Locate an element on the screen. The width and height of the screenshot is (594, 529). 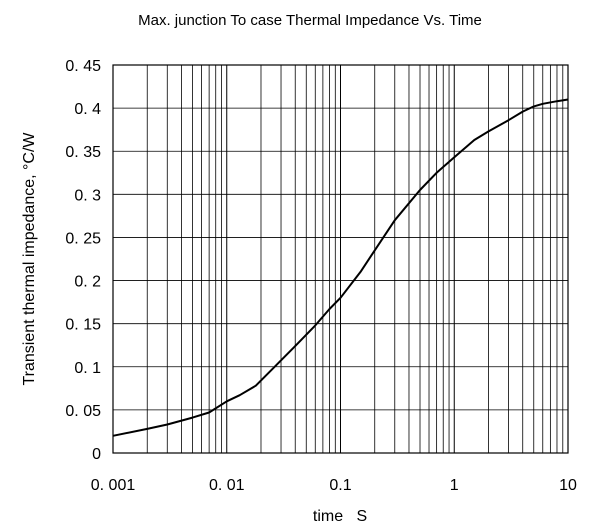
y-tick-label: 0 is located at coordinates (96, 454).